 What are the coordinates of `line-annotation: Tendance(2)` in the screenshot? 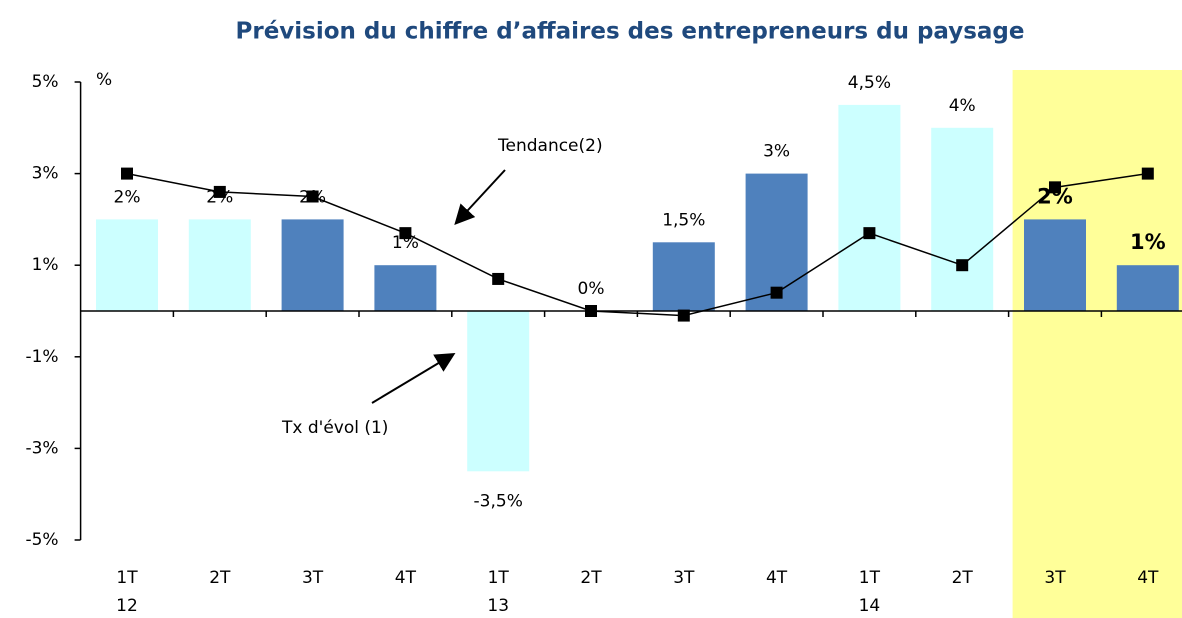 It's located at (550, 146).